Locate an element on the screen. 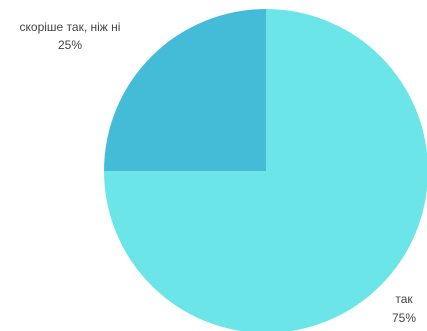 The width and height of the screenshot is (427, 331). slice-label-tak: так is located at coordinates (404, 299).